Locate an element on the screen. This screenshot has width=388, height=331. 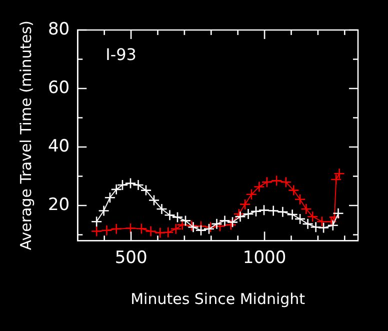
y-axis-title: Average Travel Time (minutes) is located at coordinates (25, 135).